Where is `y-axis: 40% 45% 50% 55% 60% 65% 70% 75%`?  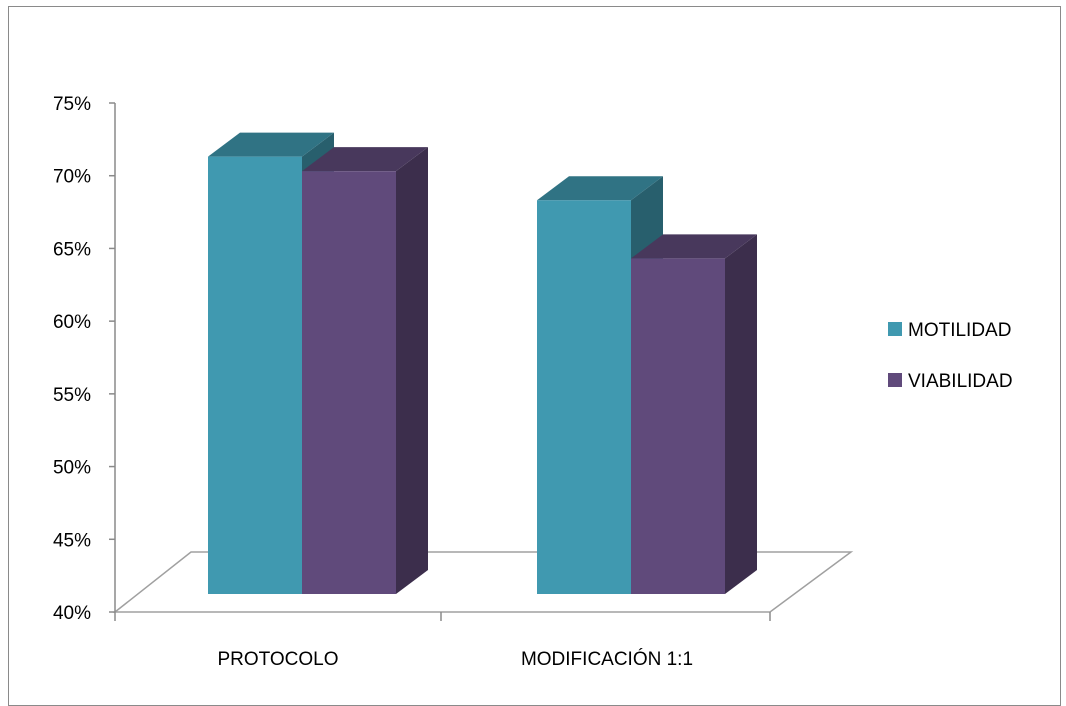
y-axis: 40% 45% 50% 55% 60% 65% 70% 75% is located at coordinates (84, 359).